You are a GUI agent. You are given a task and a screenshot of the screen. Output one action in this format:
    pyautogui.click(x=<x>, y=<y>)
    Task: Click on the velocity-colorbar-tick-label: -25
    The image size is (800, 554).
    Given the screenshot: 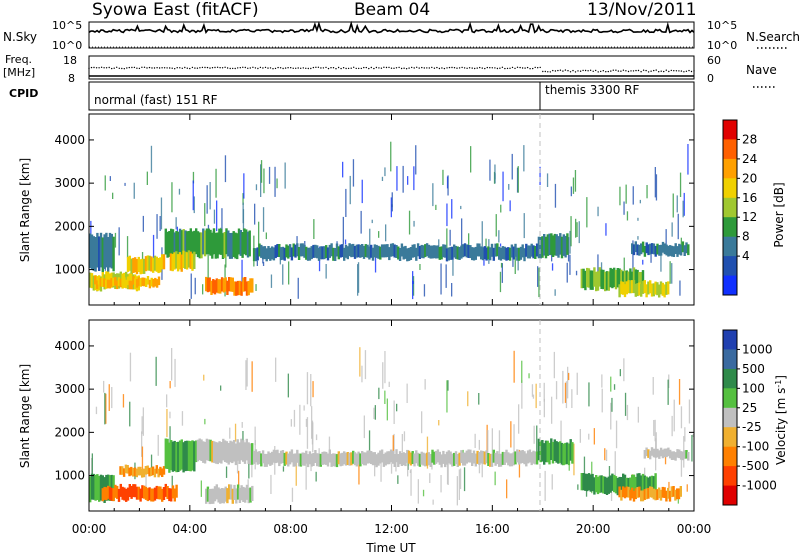 What is the action you would take?
    pyautogui.click(x=752, y=427)
    